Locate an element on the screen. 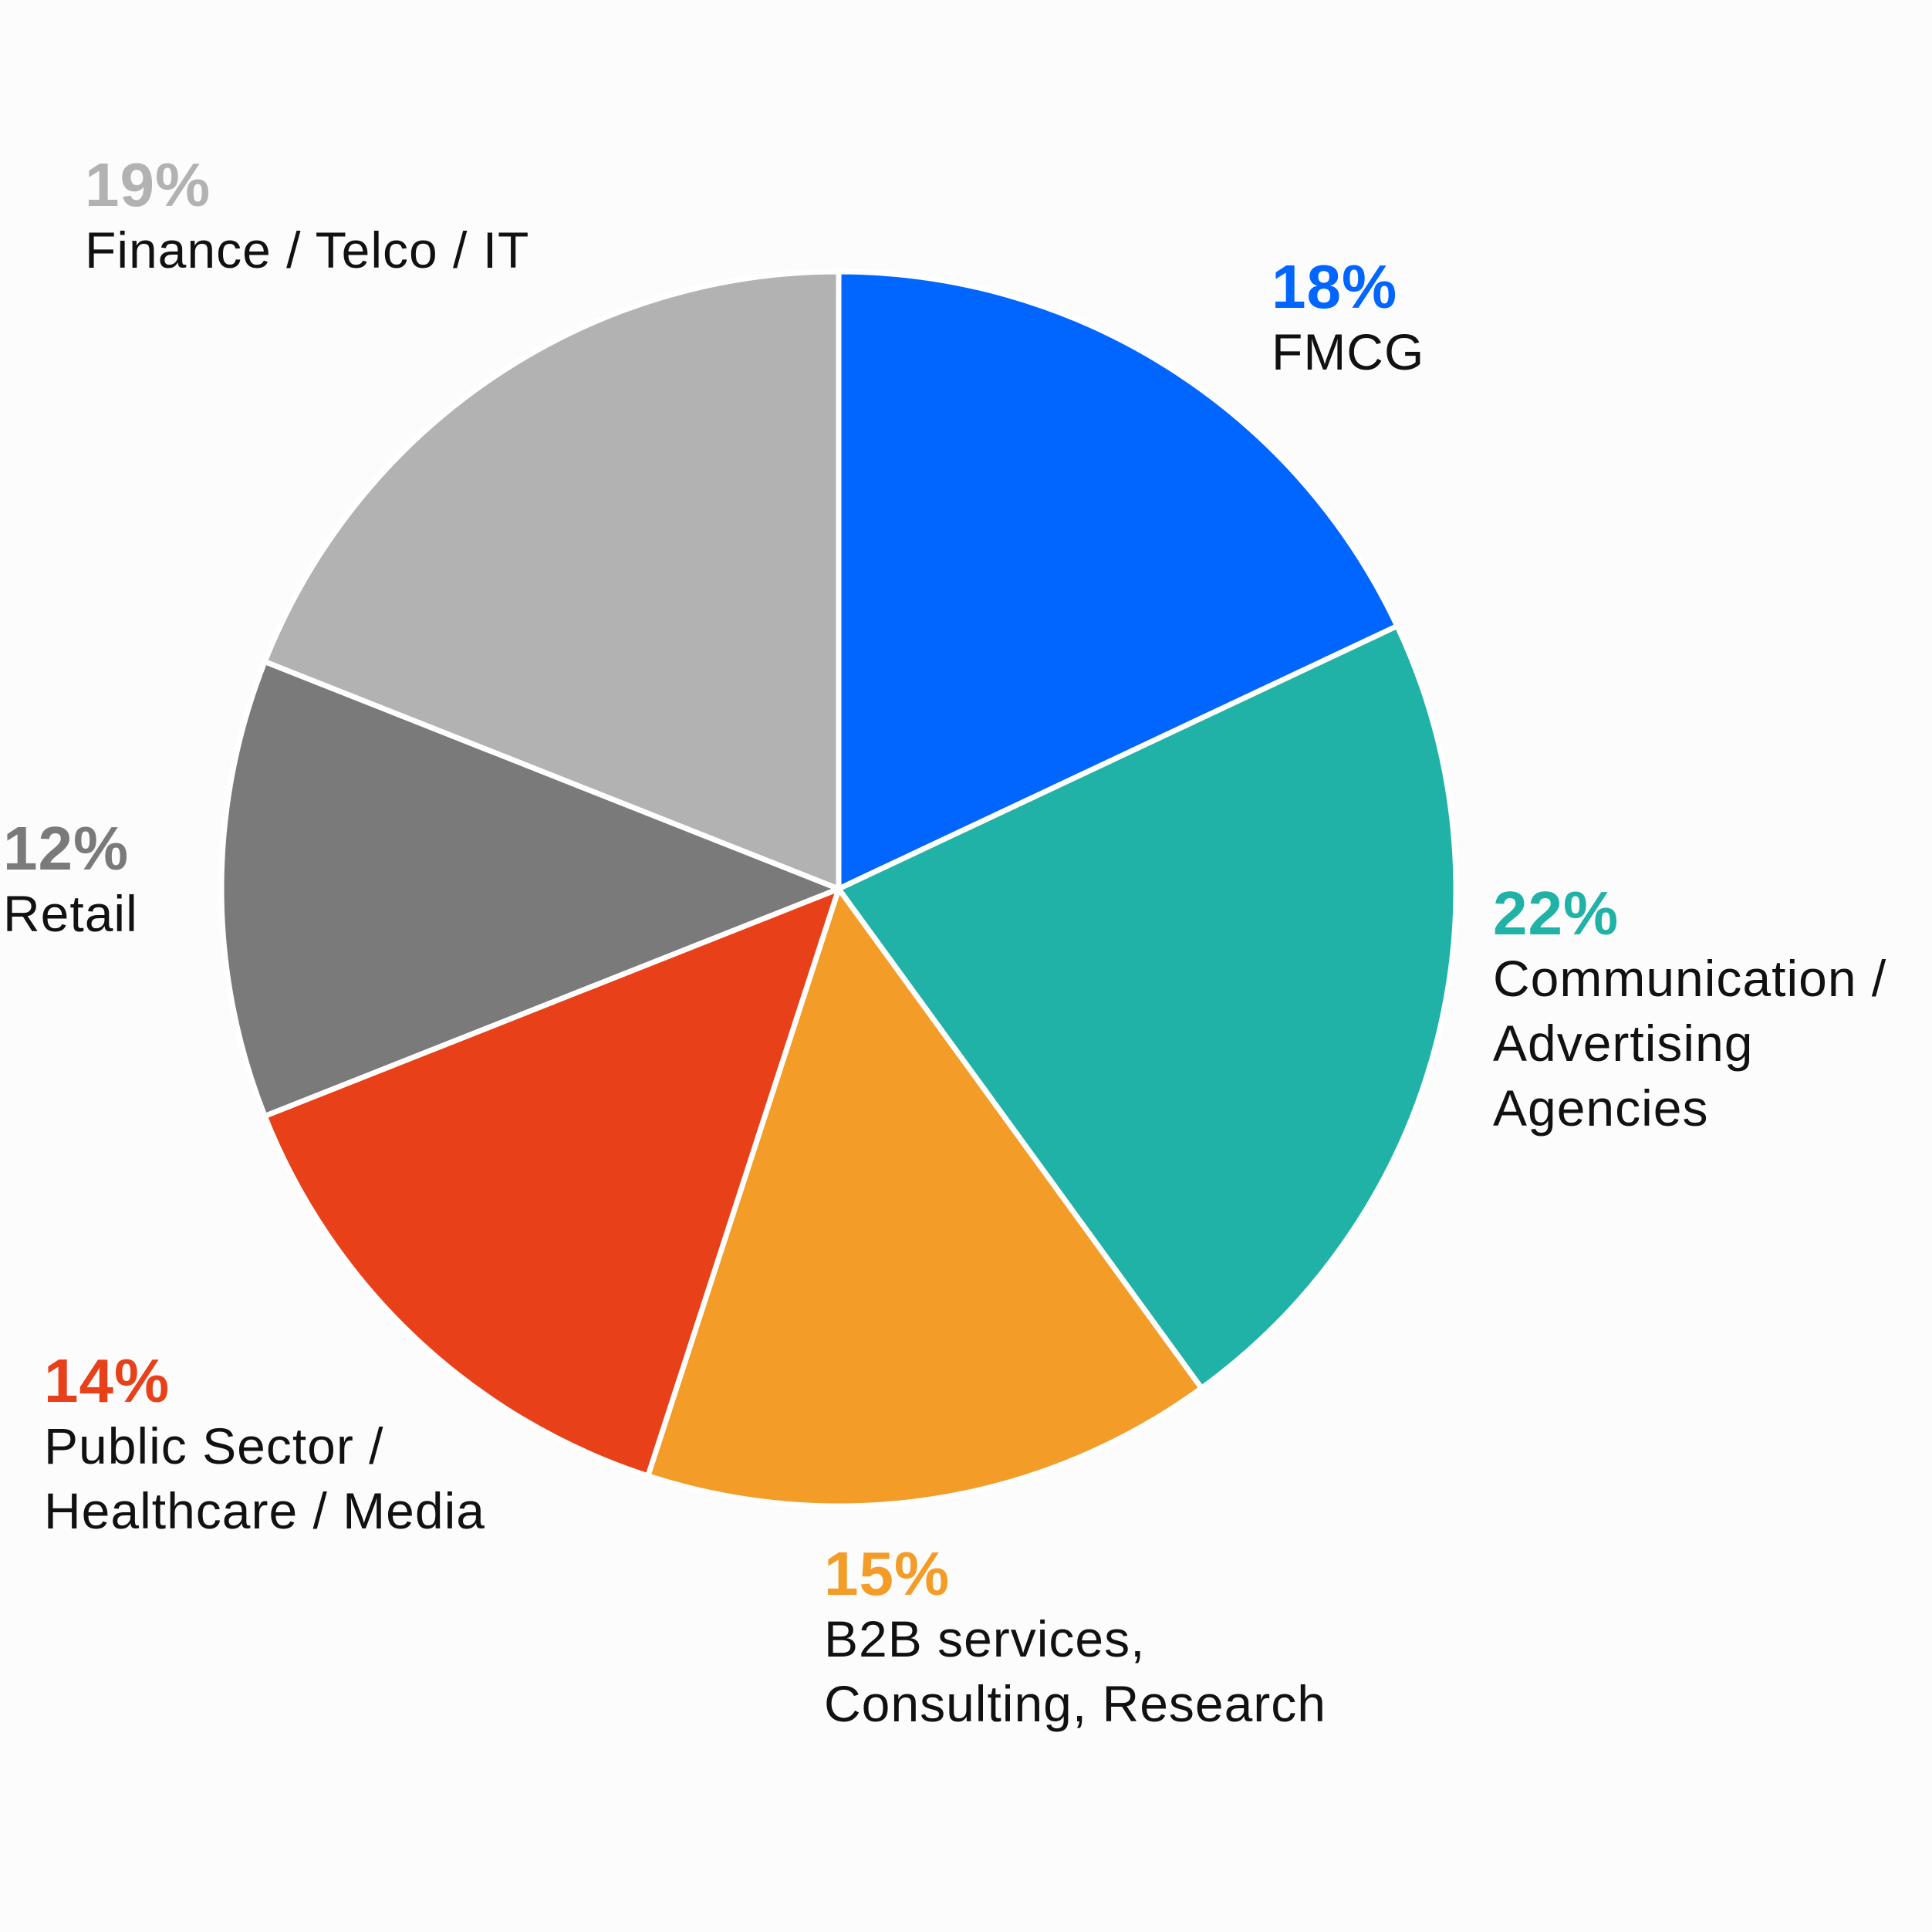 The image size is (1932, 1932). slice-percent-b2b: 15% is located at coordinates (887, 1573).